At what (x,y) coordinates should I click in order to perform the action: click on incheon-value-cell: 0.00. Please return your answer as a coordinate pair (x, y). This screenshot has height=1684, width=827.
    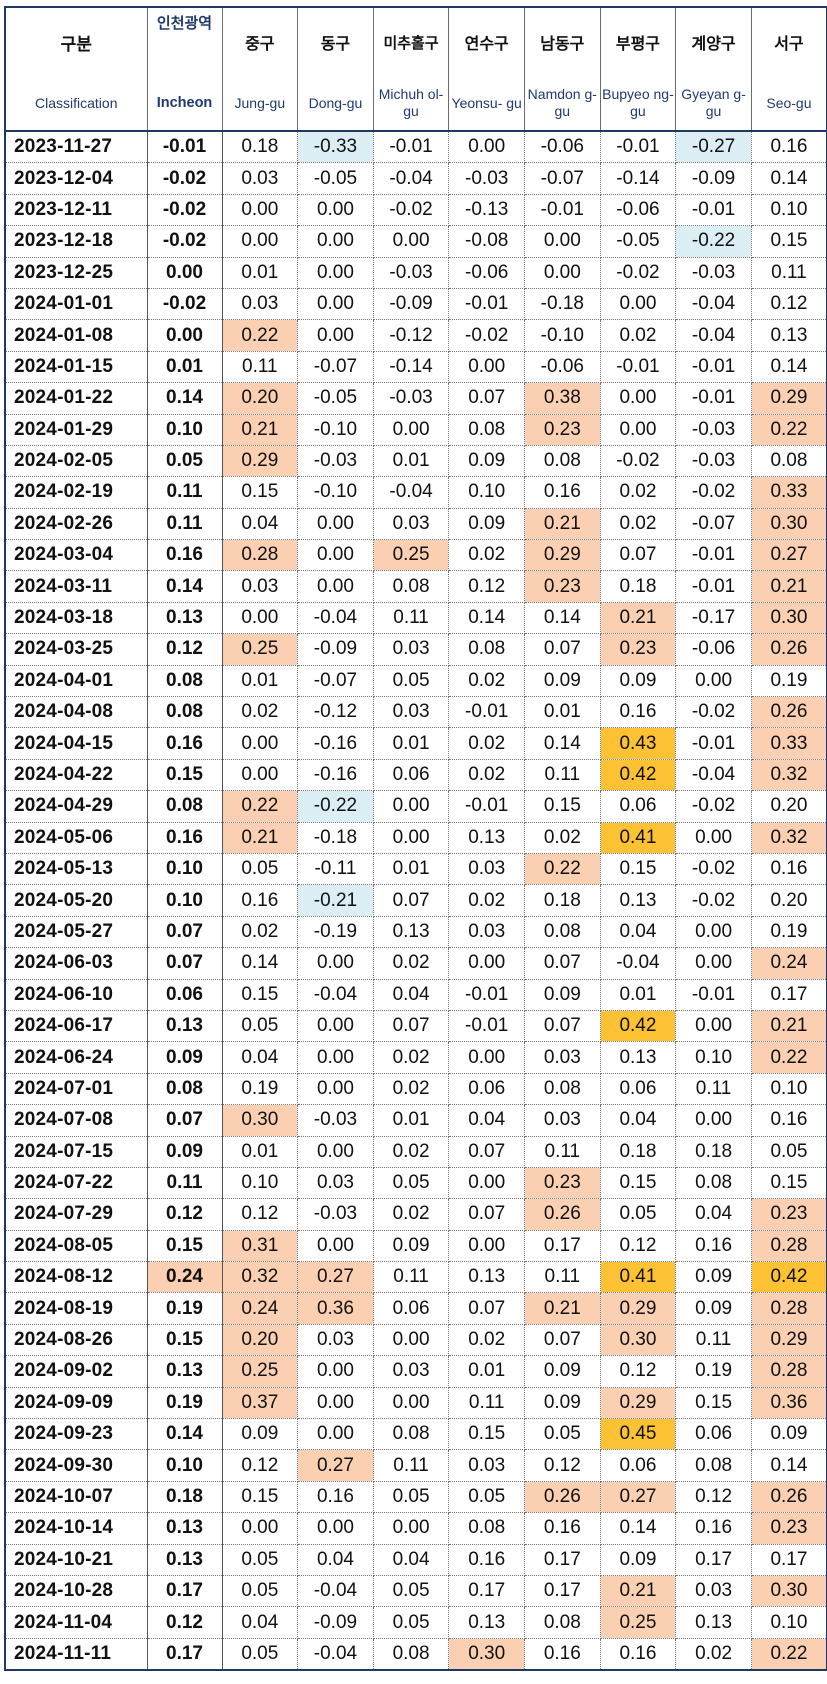
    Looking at the image, I should click on (185, 273).